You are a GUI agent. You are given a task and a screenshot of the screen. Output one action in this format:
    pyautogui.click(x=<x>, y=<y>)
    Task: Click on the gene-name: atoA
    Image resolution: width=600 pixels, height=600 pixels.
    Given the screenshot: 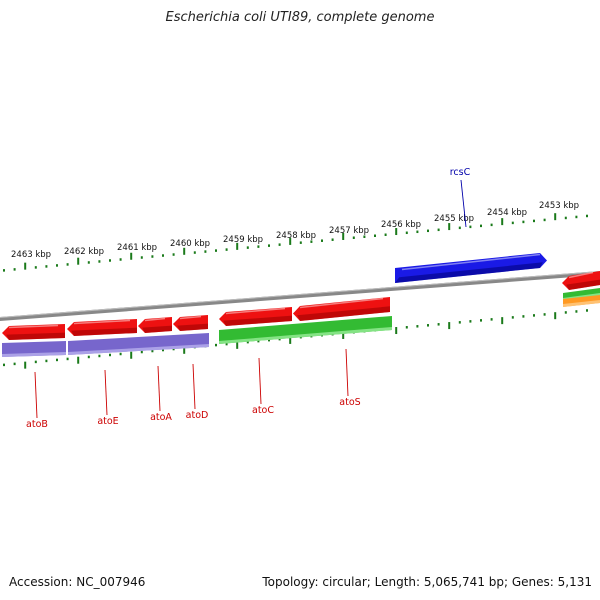 What is the action you would take?
    pyautogui.click(x=161, y=417)
    